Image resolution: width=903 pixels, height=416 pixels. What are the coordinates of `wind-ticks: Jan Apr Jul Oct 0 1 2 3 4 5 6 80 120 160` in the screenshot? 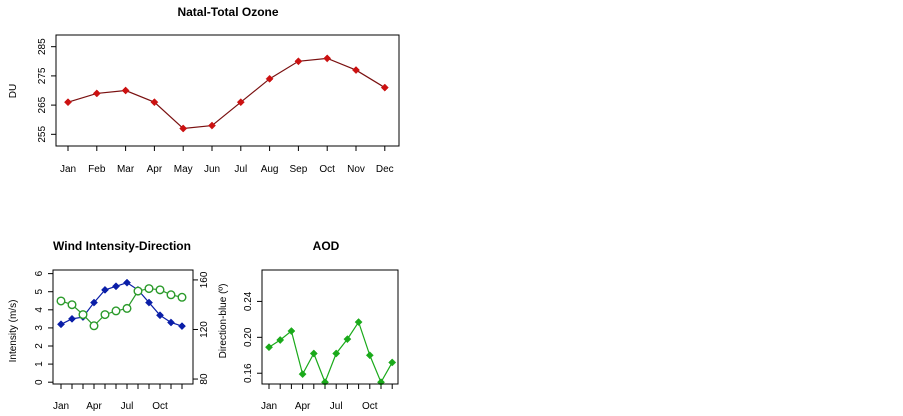 It's located at (122, 341).